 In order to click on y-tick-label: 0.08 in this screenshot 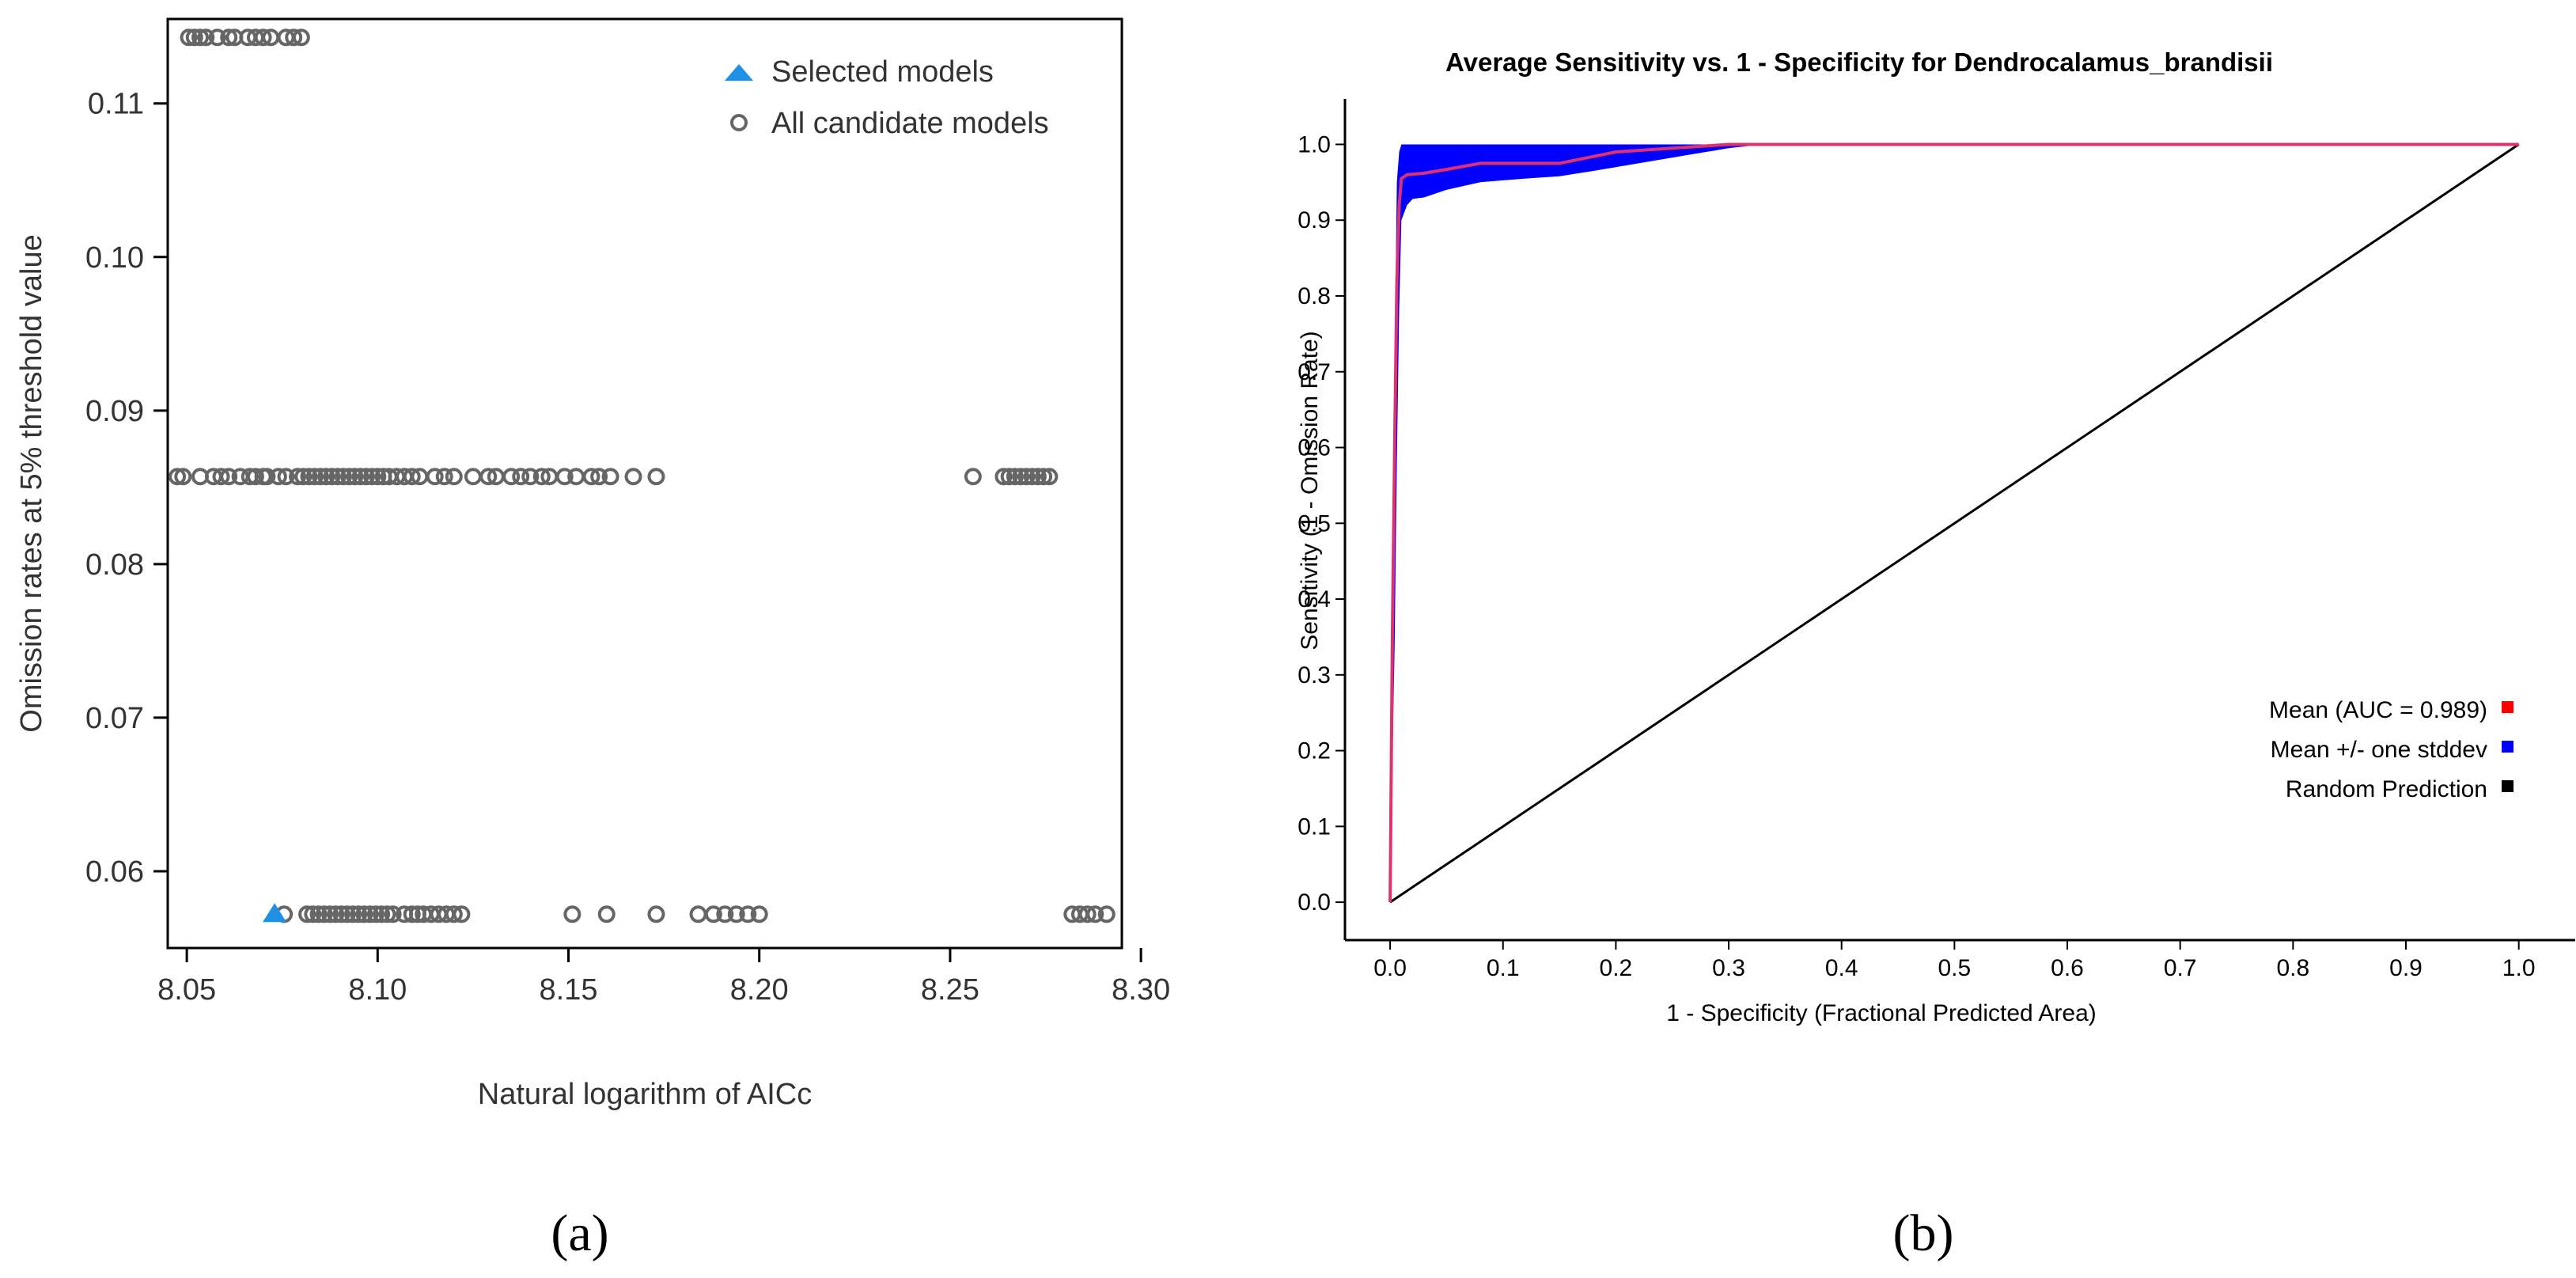, I will do `click(114, 565)`.